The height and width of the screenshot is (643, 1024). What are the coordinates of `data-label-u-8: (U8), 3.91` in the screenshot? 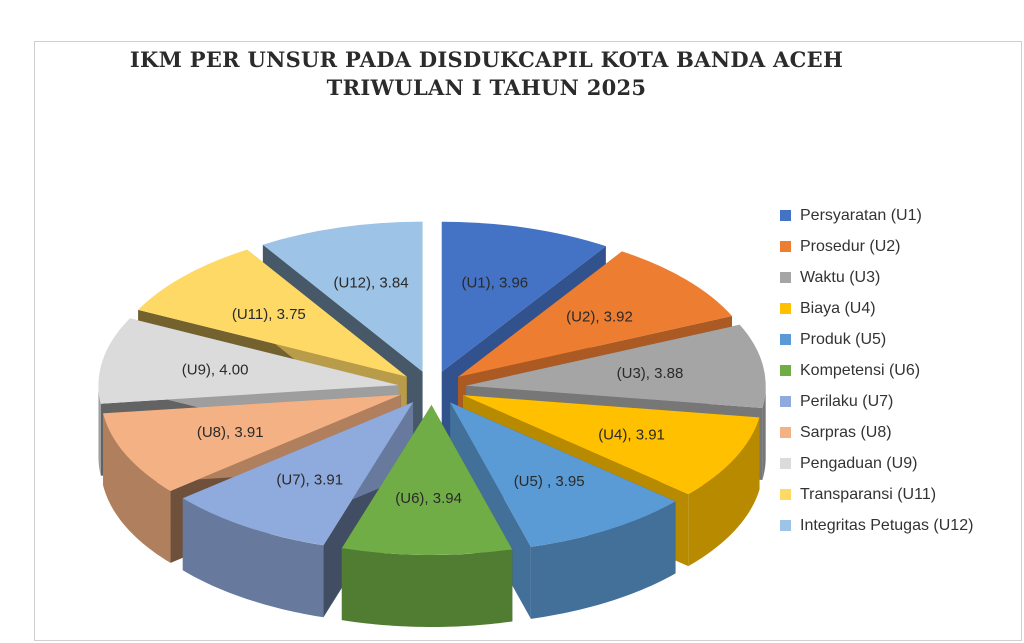 It's located at (230, 432).